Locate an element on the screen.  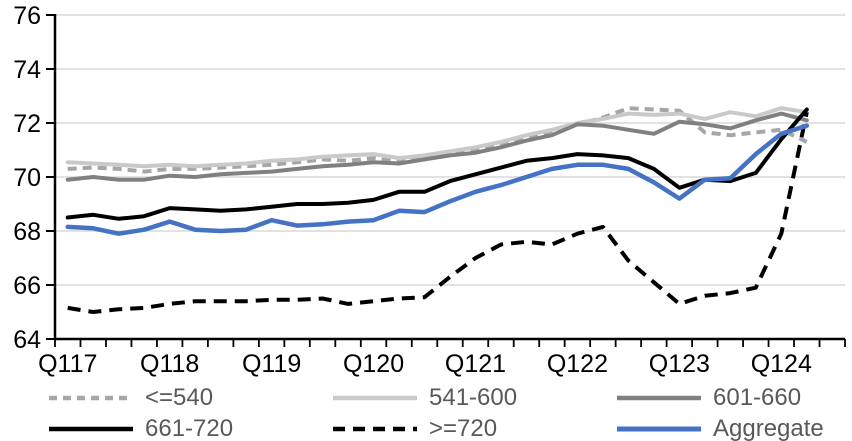
x-tick-label-q121: Q121 is located at coordinates (475, 364).